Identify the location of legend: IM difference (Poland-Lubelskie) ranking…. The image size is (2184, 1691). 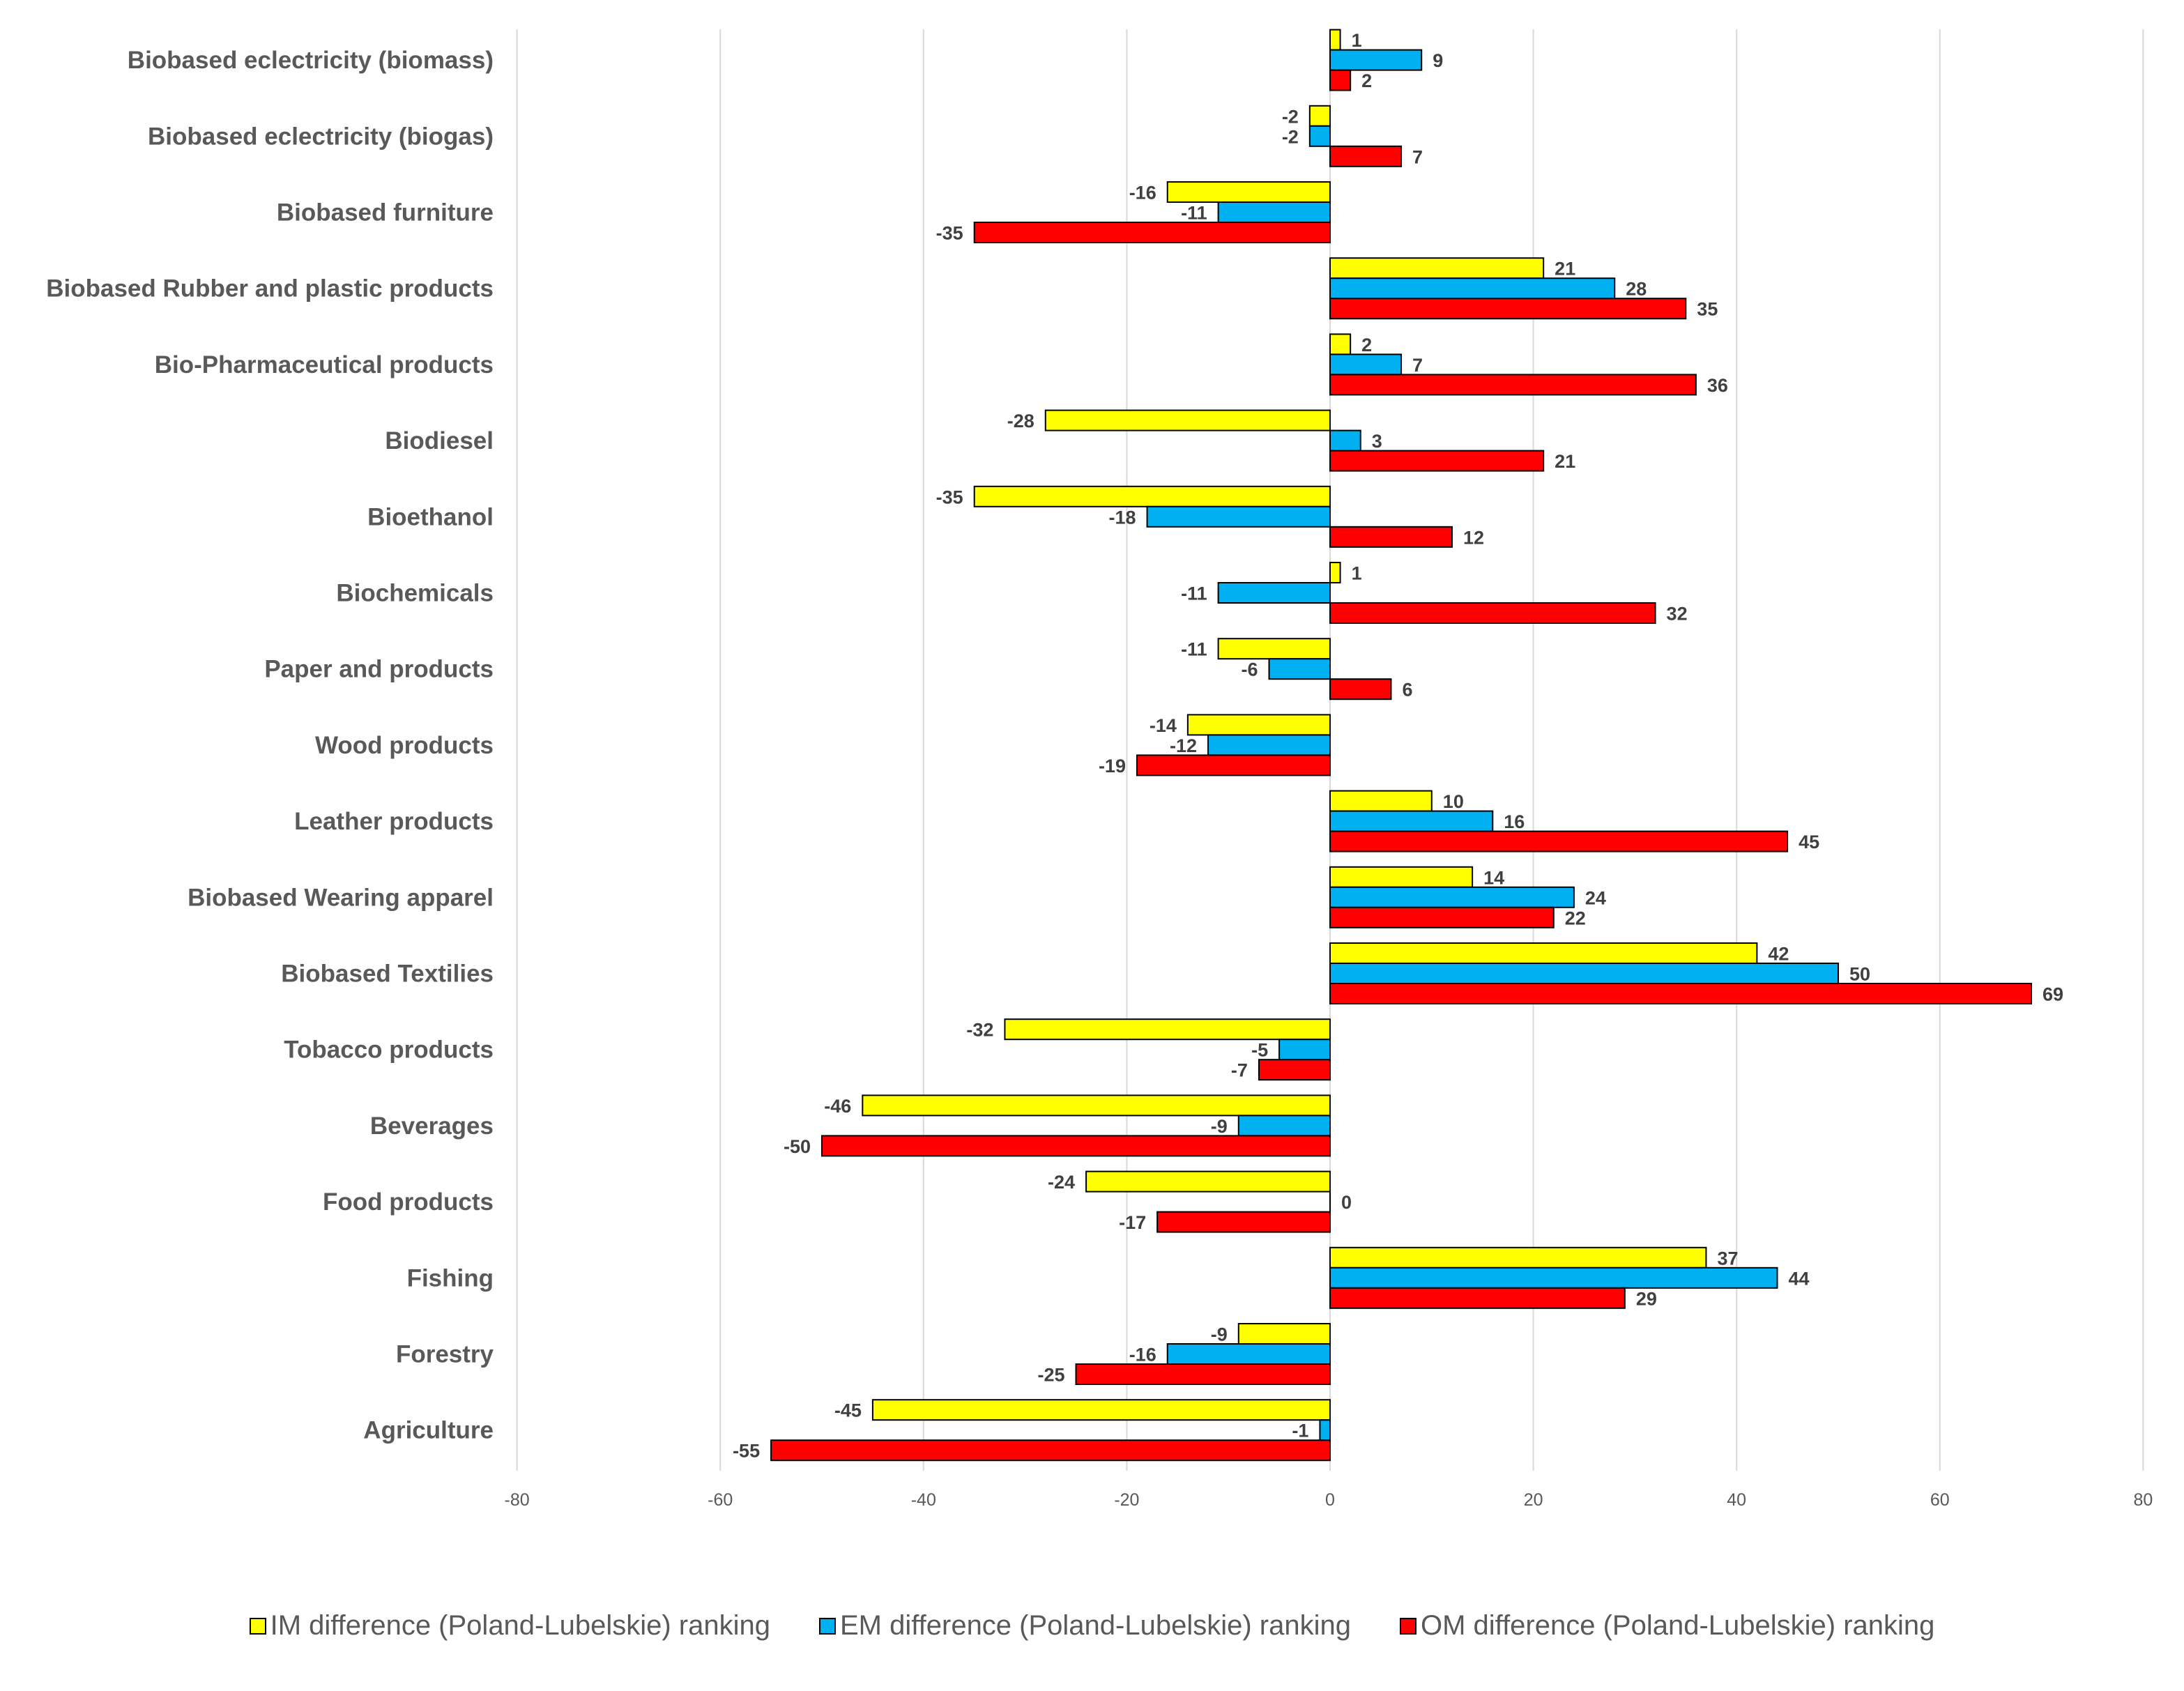
(1092, 1626).